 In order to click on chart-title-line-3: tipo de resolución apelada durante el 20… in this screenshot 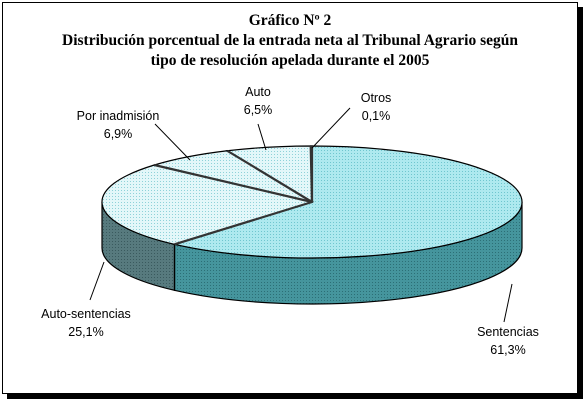, I will do `click(290, 60)`.